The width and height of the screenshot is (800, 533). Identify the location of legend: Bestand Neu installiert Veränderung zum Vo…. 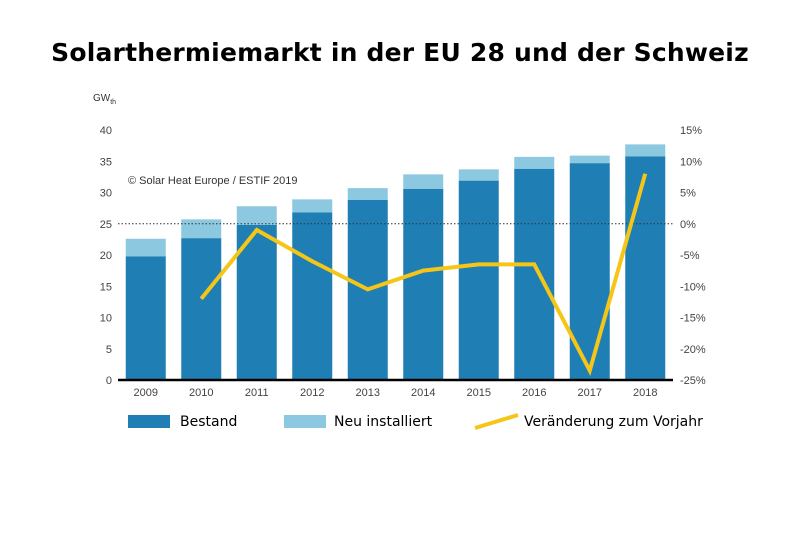
(415, 421).